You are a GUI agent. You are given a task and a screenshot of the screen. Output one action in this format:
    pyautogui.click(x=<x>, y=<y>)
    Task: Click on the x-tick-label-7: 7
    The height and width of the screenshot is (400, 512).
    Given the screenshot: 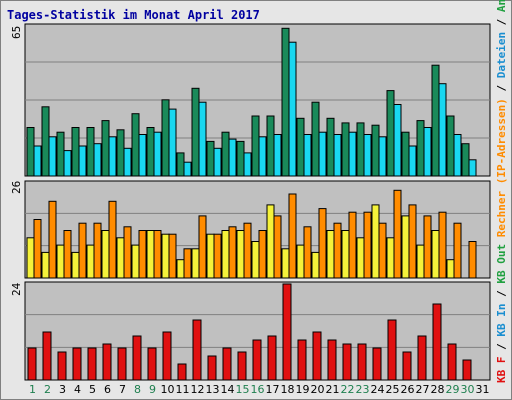 What is the action you would take?
    pyautogui.click(x=122, y=389)
    